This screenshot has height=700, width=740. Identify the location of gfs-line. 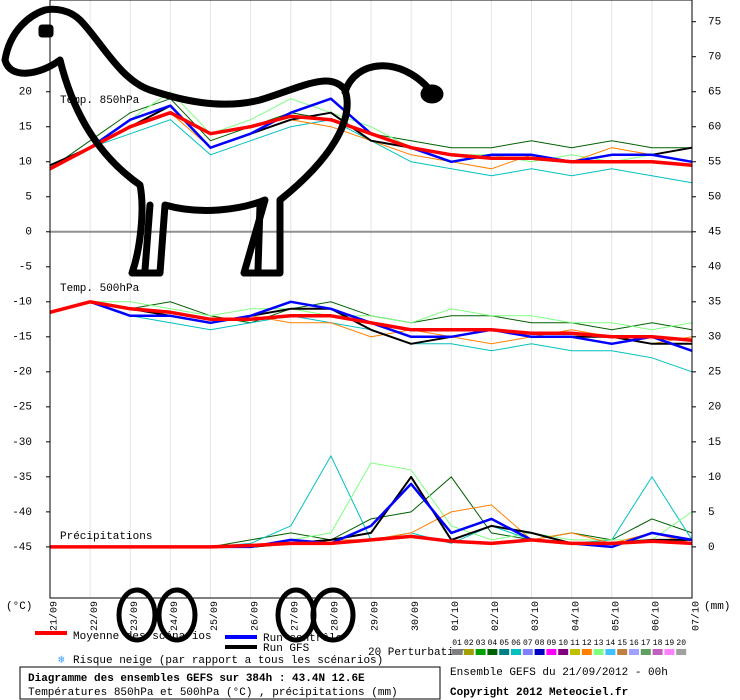
(370, 322).